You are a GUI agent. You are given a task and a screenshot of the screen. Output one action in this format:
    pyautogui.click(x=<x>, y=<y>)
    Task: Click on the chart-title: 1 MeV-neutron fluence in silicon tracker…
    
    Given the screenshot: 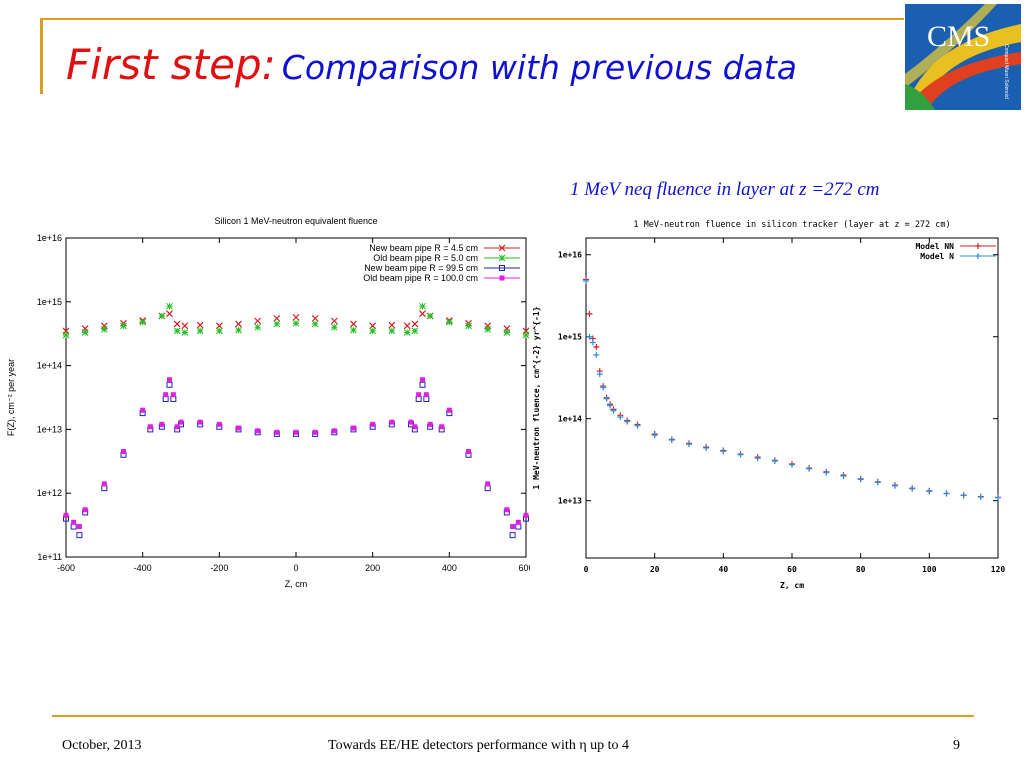 What is the action you would take?
    pyautogui.click(x=791, y=225)
    